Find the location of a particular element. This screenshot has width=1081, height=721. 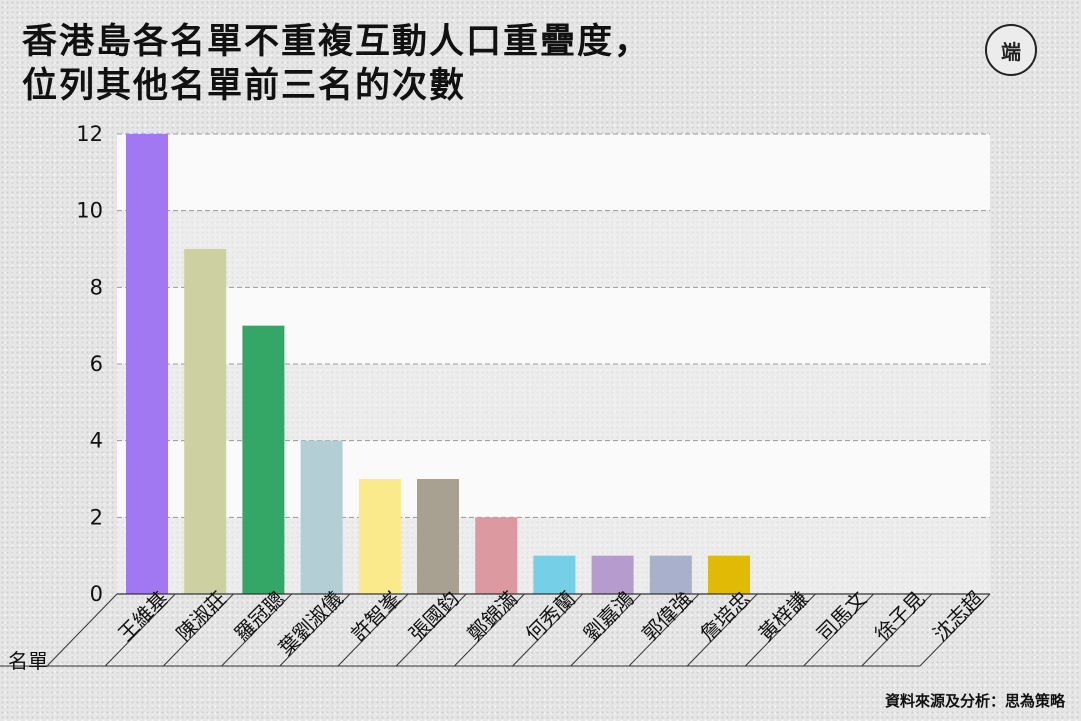

category-label: 王維基 is located at coordinates (142, 616).